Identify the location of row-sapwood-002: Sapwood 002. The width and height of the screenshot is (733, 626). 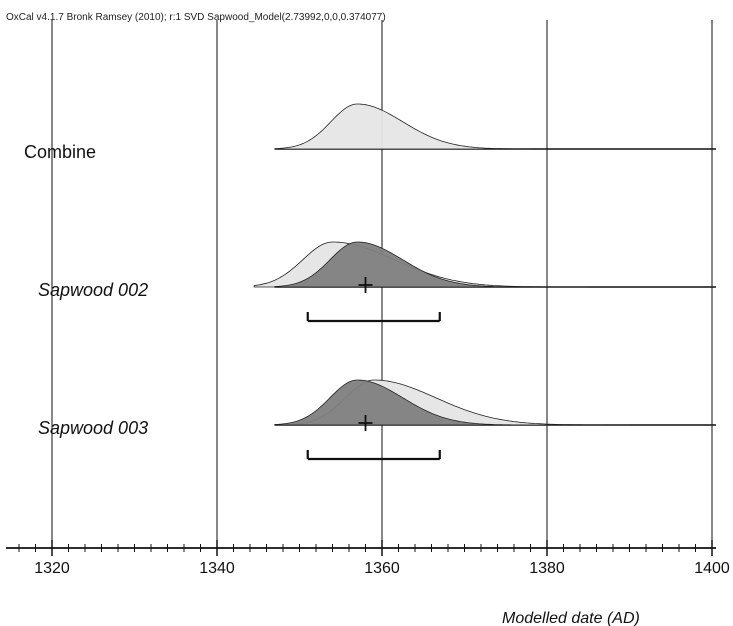
(377, 282).